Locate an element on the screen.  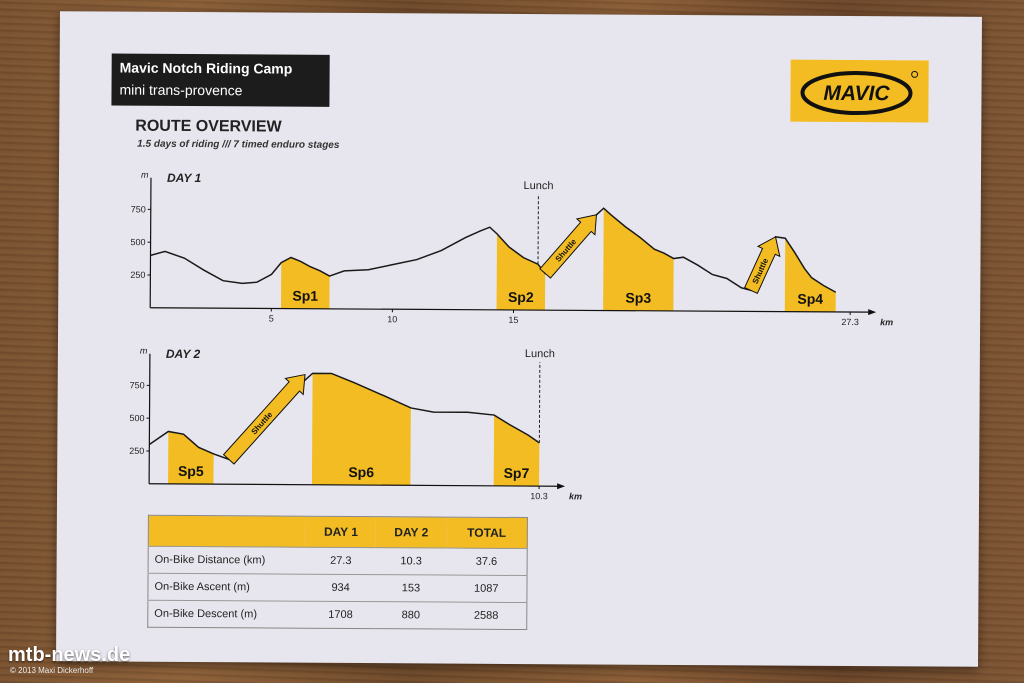
row-total: 1087 is located at coordinates (487, 589).